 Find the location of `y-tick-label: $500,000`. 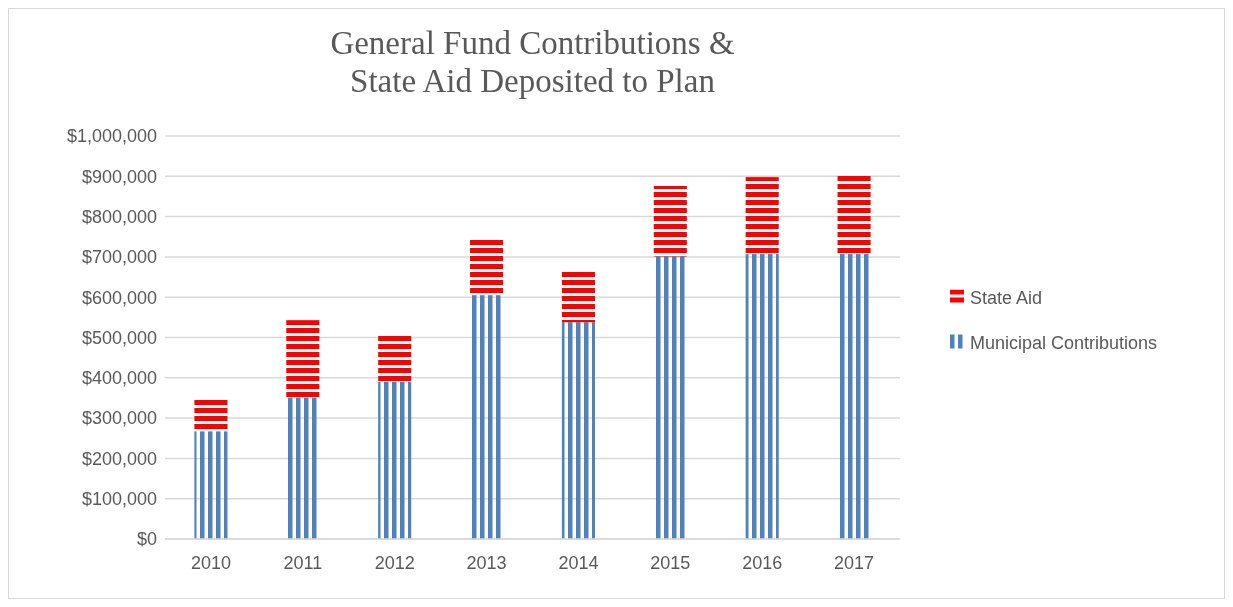

y-tick-label: $500,000 is located at coordinates (119, 337).